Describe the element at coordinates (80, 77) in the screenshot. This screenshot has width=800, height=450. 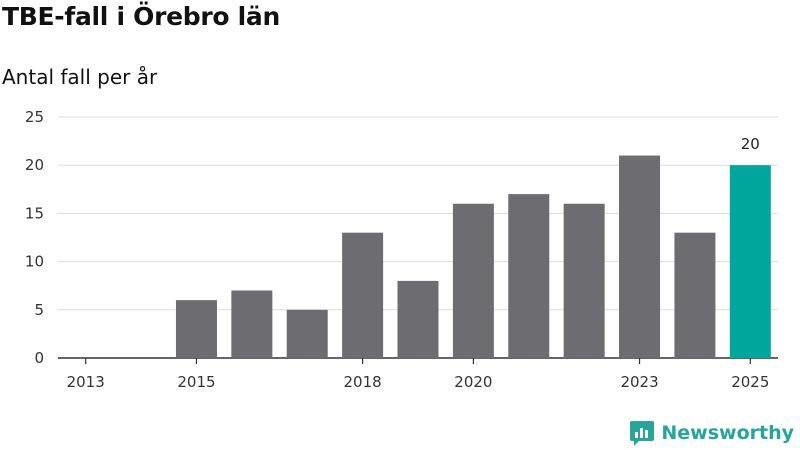
I see `chart-subtitle: Antal fall per år` at that location.